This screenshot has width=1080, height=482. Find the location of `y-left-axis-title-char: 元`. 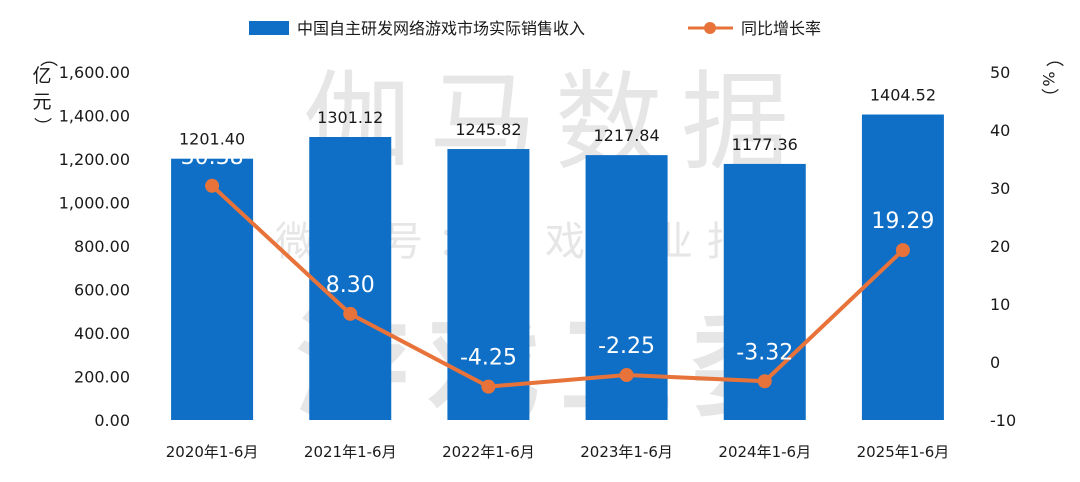

y-left-axis-title-char: 元 is located at coordinates (41, 102).